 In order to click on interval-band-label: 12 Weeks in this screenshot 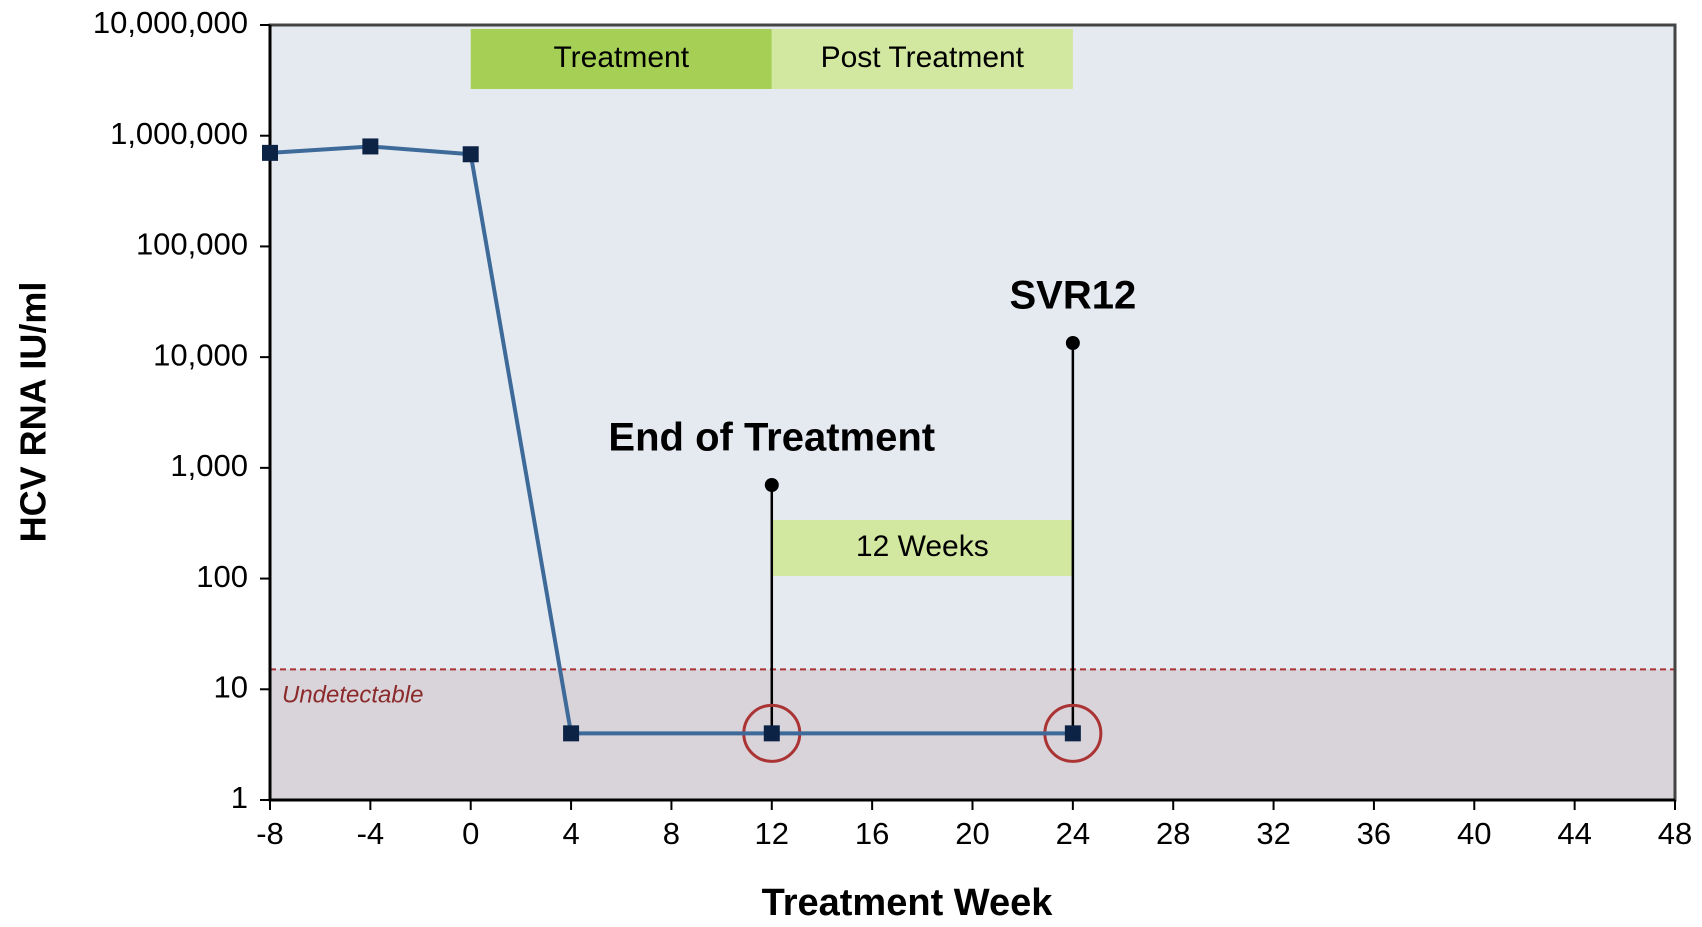, I will do `click(922, 546)`.